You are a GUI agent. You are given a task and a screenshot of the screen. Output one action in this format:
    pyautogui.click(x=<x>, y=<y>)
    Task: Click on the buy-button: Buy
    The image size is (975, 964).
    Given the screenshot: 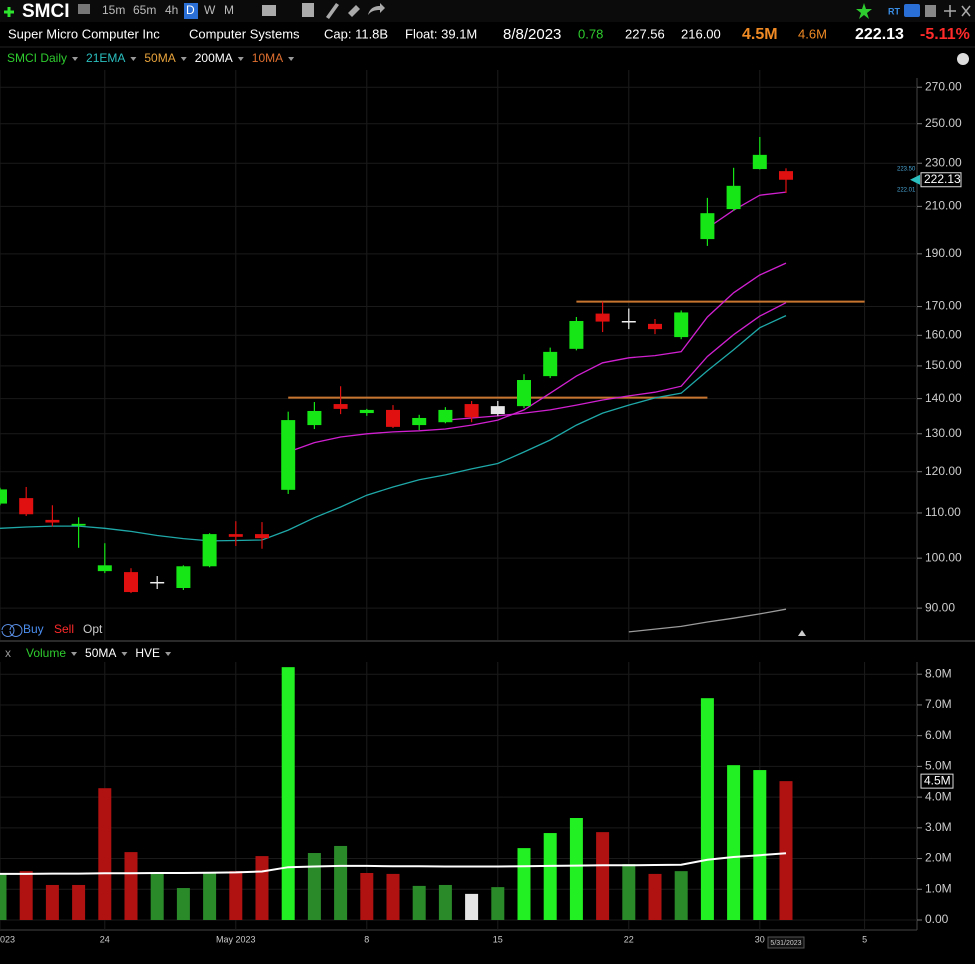 What is the action you would take?
    pyautogui.click(x=33, y=629)
    